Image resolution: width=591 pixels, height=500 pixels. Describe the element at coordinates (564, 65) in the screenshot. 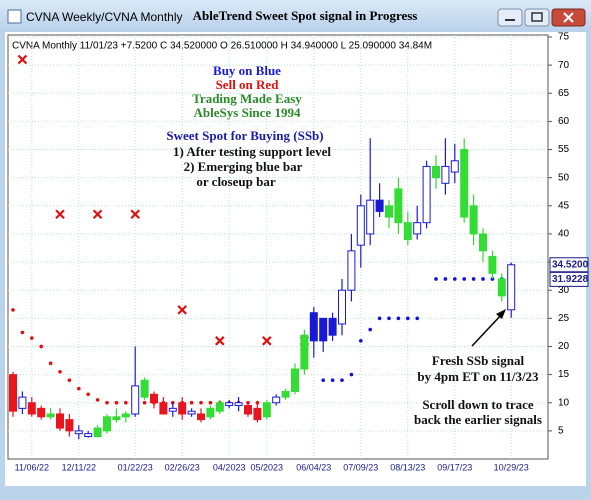

I see `y-tick-label: 70` at that location.